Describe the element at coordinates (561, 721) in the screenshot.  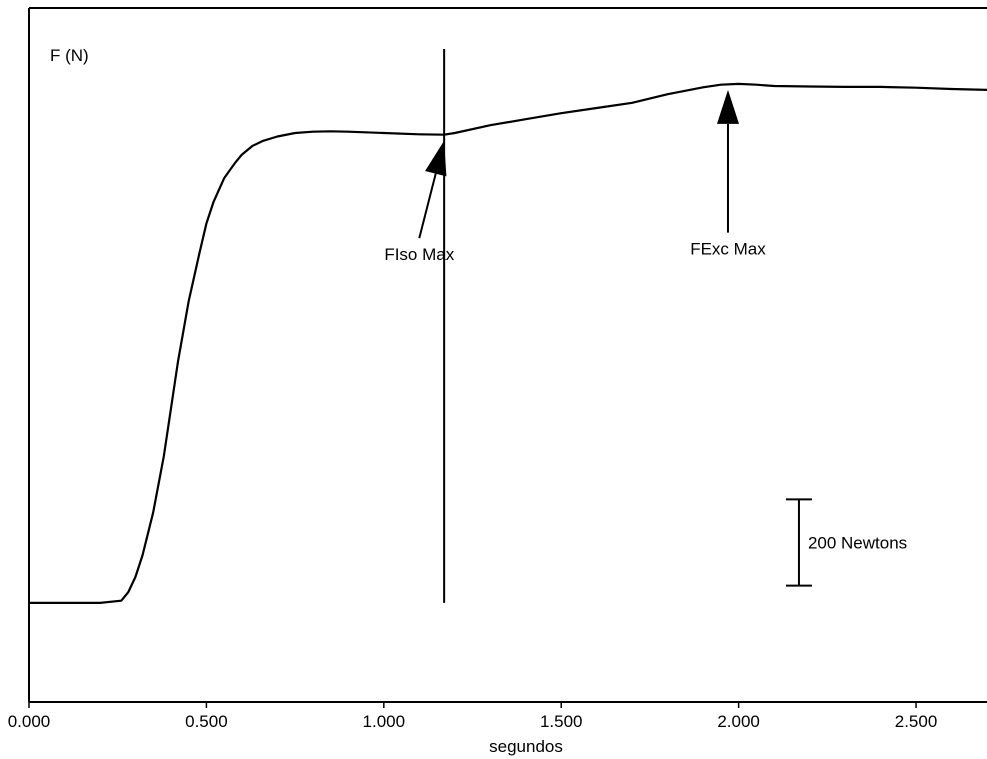
I see `x-tick-label: 1.500` at that location.